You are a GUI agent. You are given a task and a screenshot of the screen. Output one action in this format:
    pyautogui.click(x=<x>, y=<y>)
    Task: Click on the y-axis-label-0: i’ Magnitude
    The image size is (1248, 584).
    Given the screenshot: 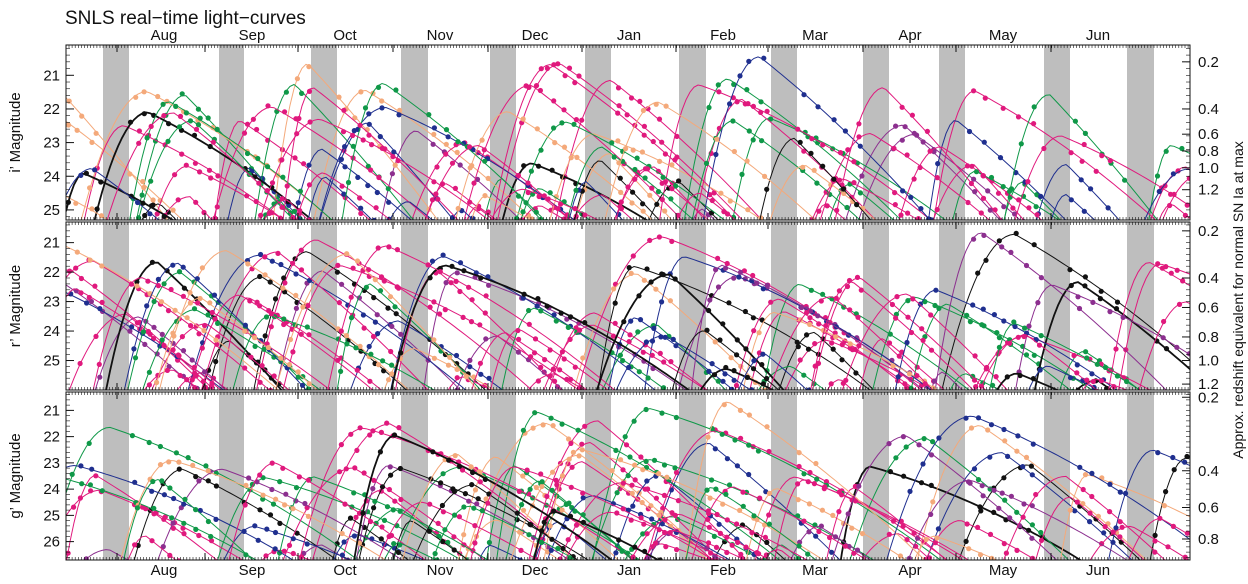 What is the action you would take?
    pyautogui.click(x=15, y=132)
    